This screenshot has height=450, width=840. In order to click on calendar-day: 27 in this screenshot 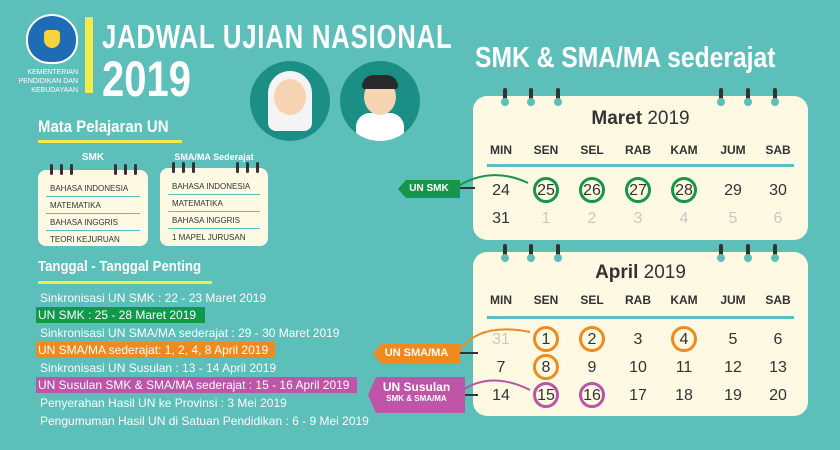, I will do `click(638, 190)`.